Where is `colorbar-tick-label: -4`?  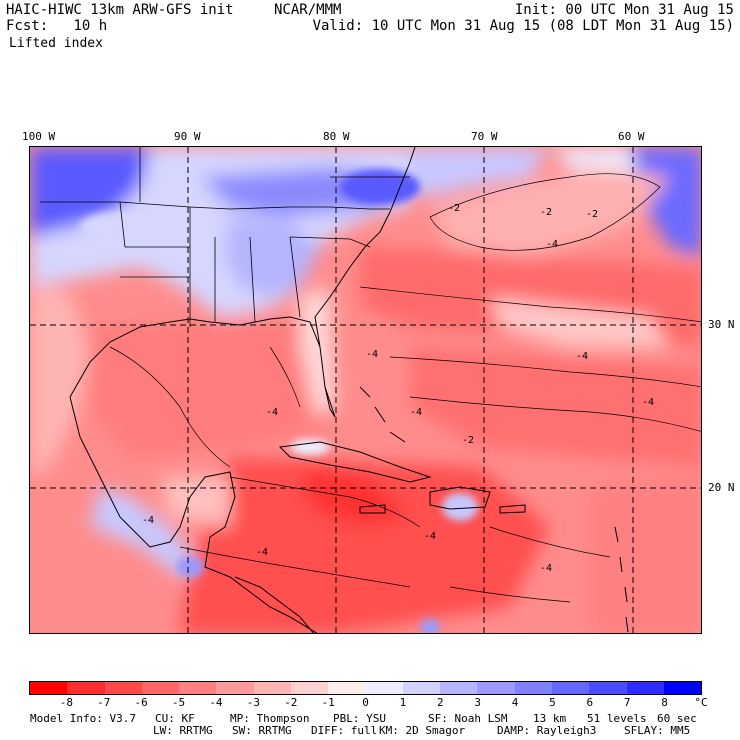
colorbar-tick-label: -4 is located at coordinates (216, 702).